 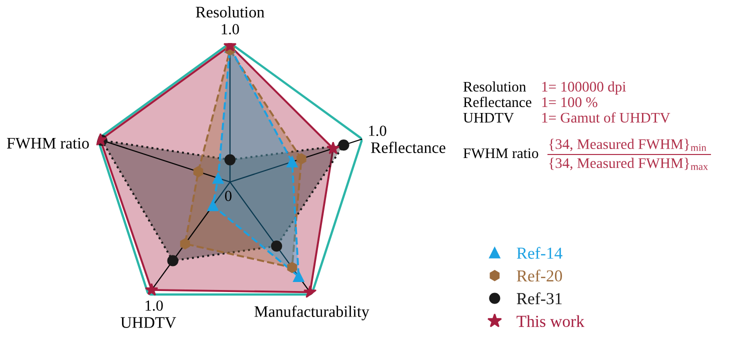 What do you see at coordinates (570, 102) in the screenshot?
I see `text: 1= 100 %` at bounding box center [570, 102].